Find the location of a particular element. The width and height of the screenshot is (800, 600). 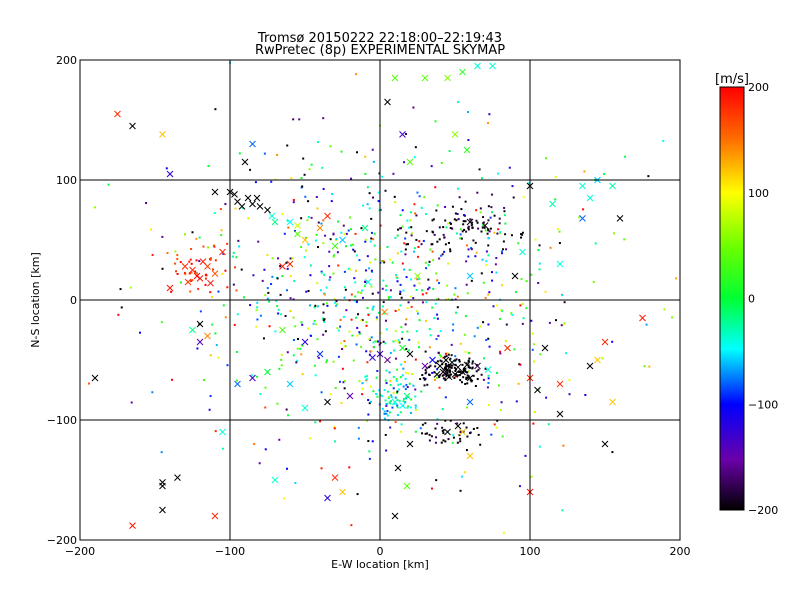

x-tick-label: 100 is located at coordinates (530, 551).